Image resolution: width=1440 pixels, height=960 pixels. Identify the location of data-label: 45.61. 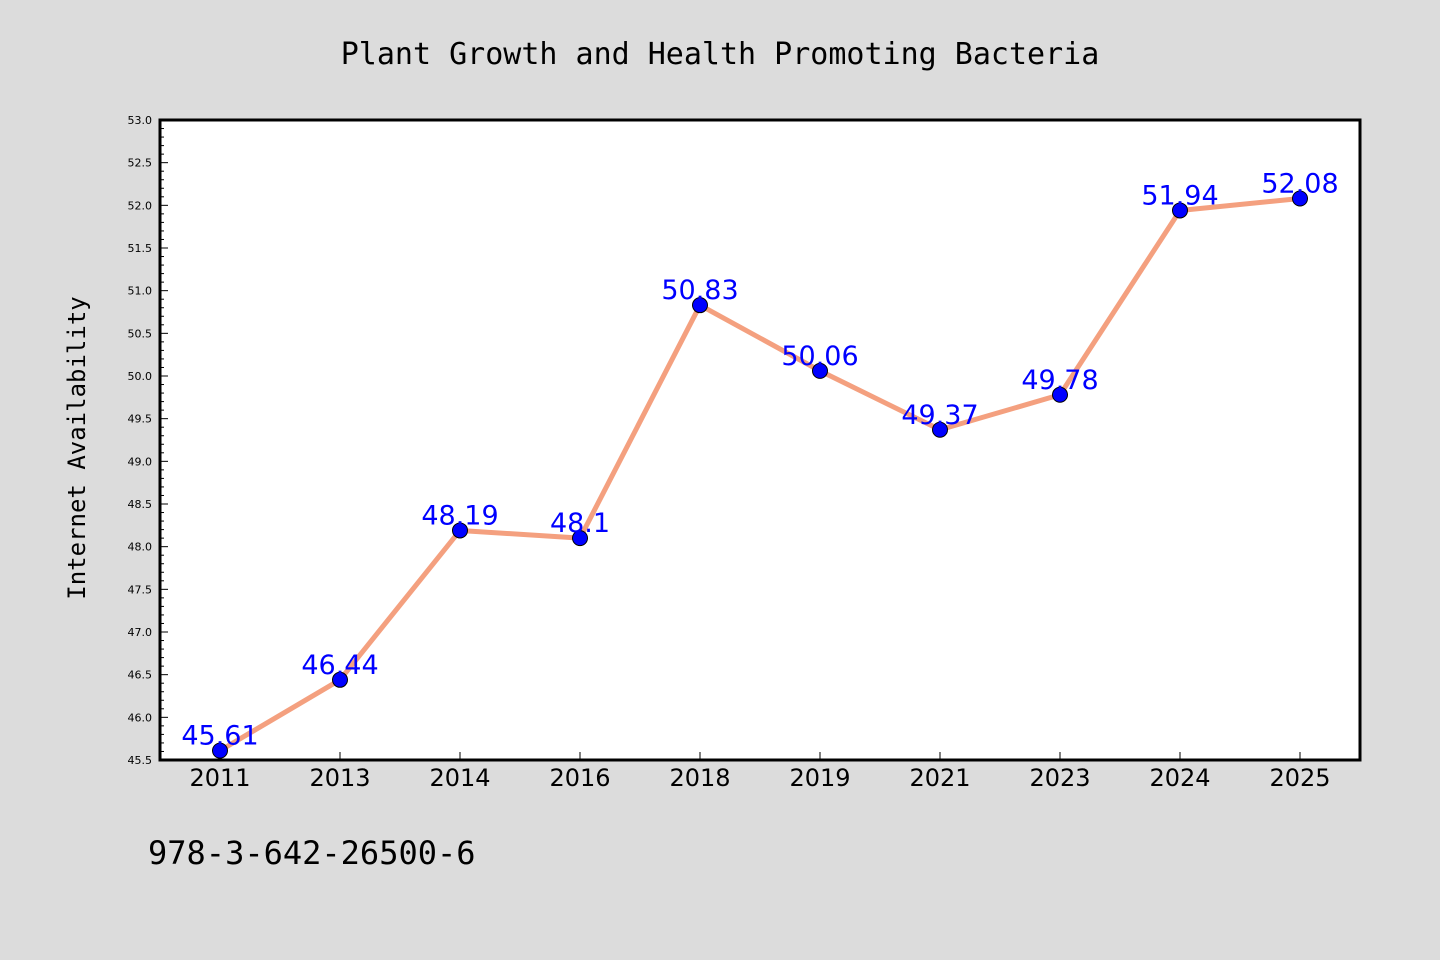
(219, 736).